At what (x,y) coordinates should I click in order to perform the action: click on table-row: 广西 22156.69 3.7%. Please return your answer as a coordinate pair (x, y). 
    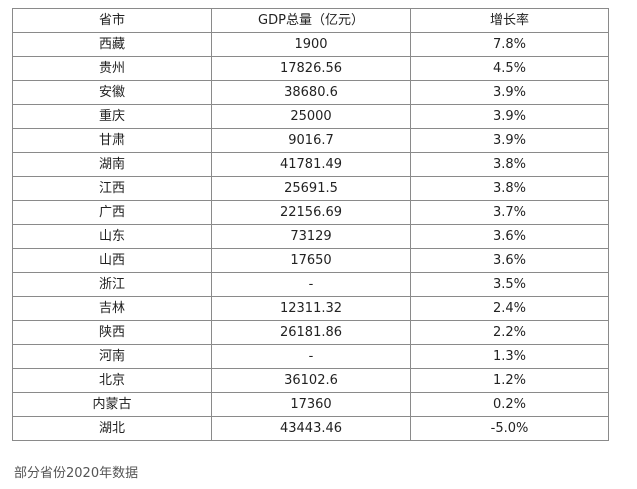
    Looking at the image, I should click on (310, 212).